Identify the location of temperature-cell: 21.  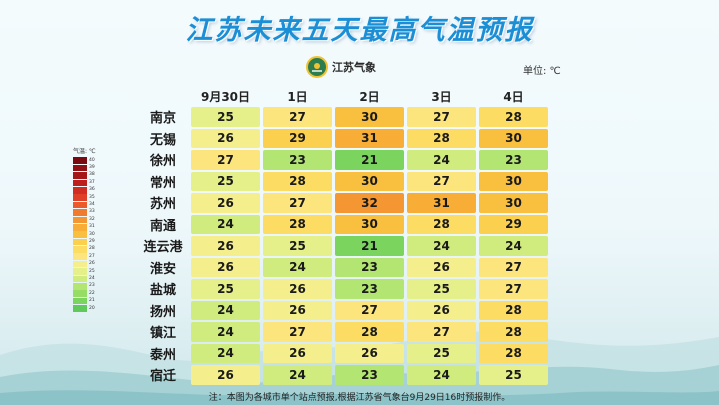
(369, 246).